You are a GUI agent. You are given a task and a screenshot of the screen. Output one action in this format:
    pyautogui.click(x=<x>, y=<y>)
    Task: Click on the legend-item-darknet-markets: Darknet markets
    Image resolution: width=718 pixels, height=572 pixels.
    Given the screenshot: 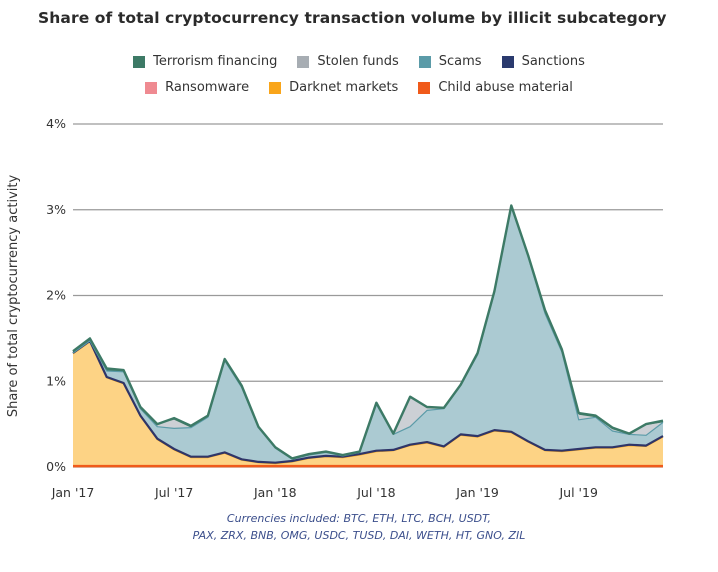 What is the action you would take?
    pyautogui.click(x=333, y=87)
    